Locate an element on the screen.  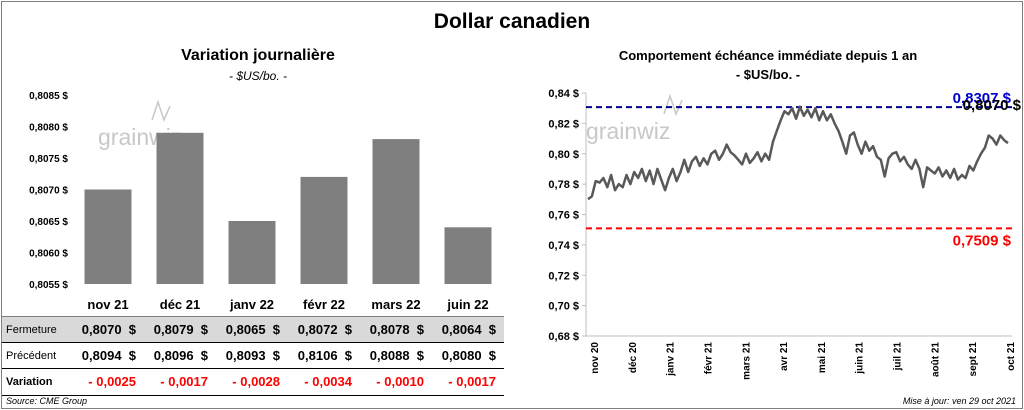
table-cell: 0,8079 $ is located at coordinates (180, 329).